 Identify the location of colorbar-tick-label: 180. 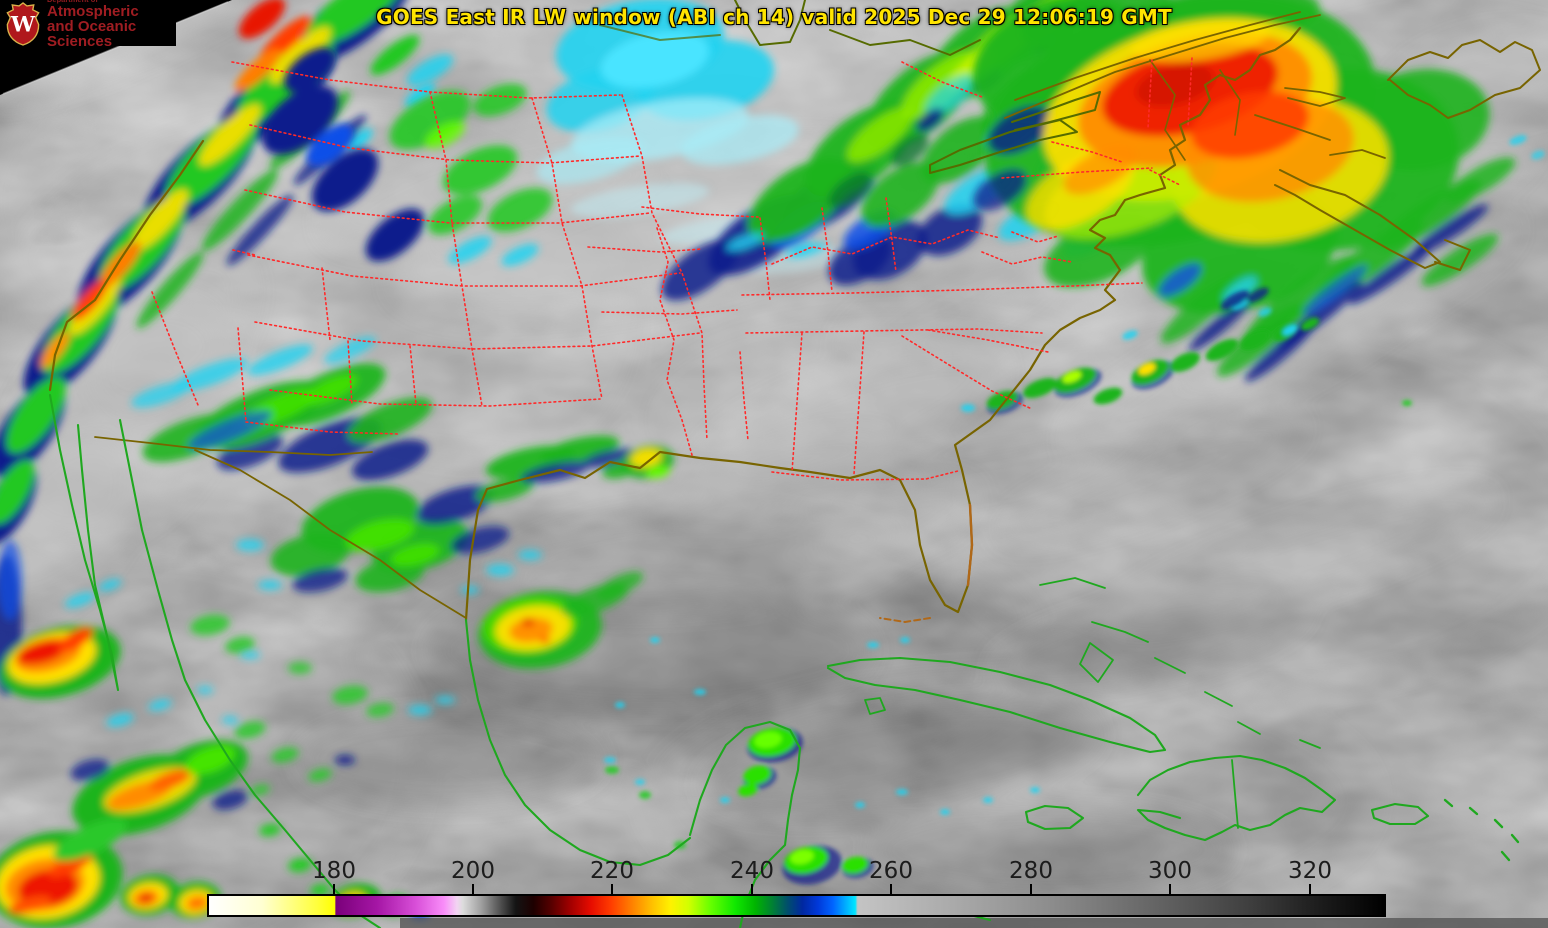
(334, 871).